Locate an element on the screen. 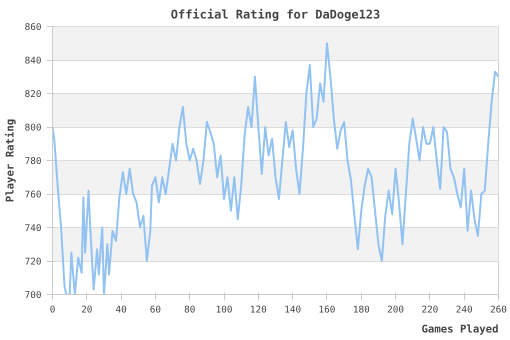 This screenshot has width=510, height=340. y-tick-label: 720 is located at coordinates (33, 262).